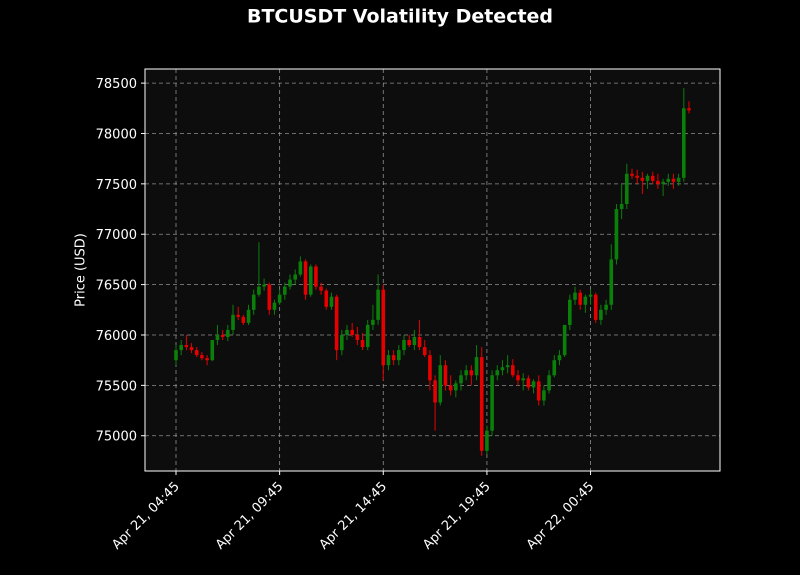 The width and height of the screenshot is (800, 575). I want to click on y-tick-label: 78500, so click(116, 84).